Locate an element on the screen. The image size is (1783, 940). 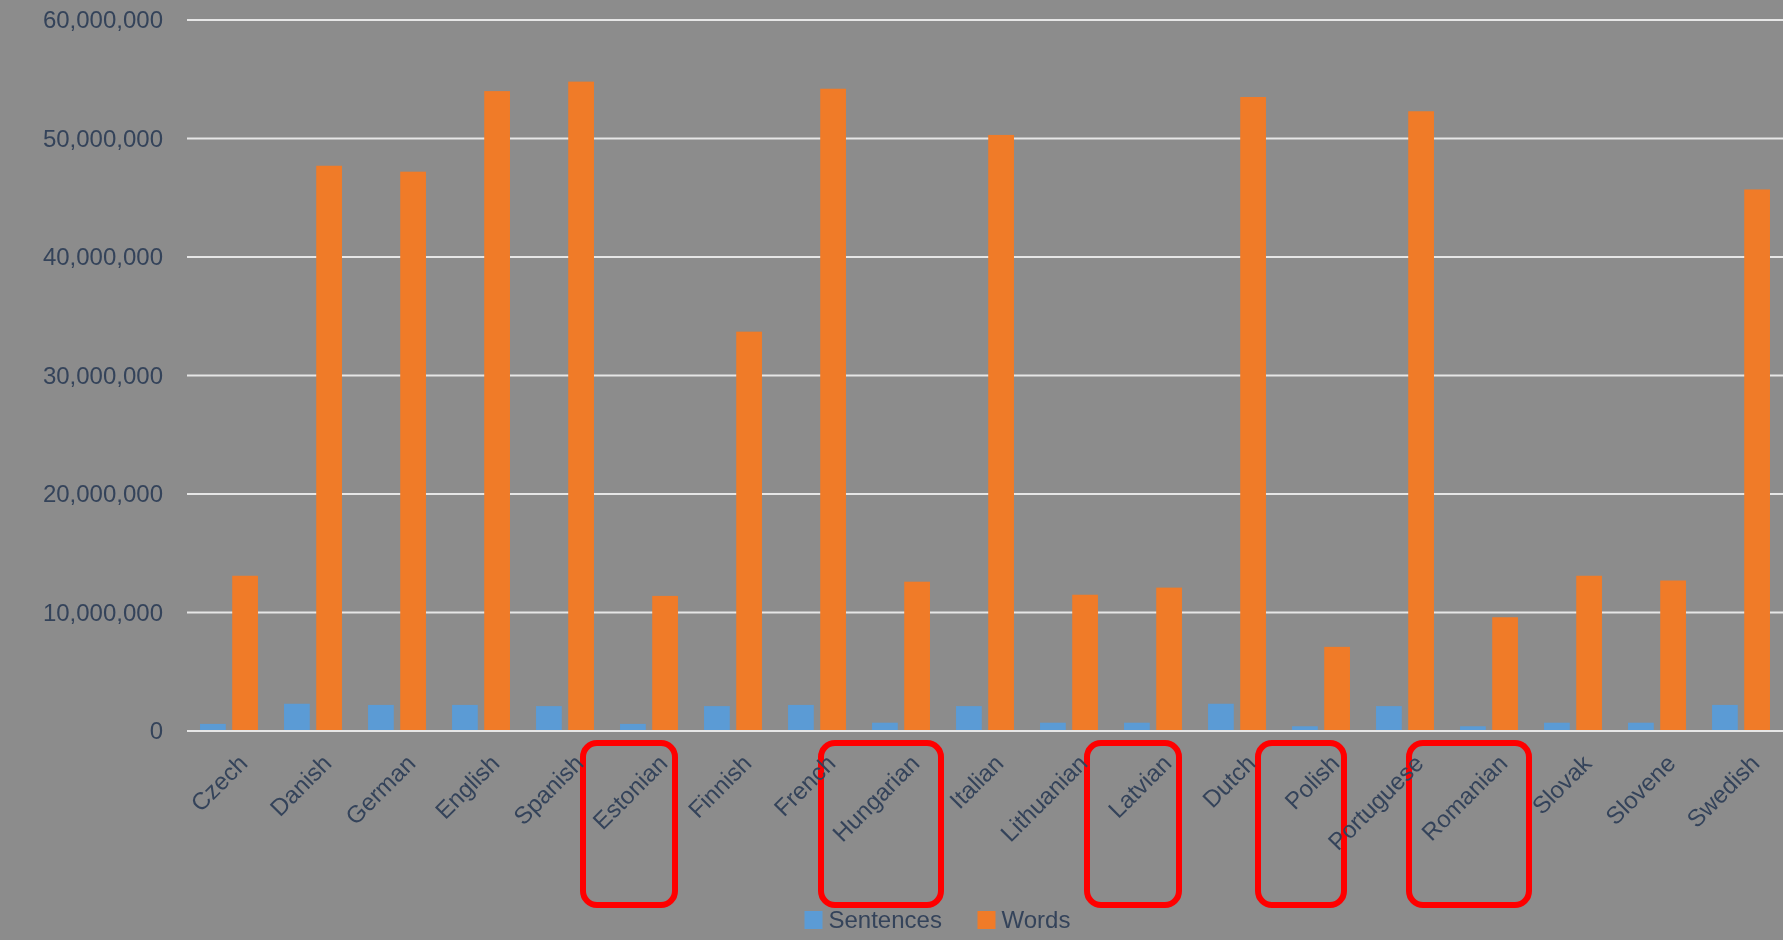
y-tick-label: 30,000,000 is located at coordinates (102, 375).